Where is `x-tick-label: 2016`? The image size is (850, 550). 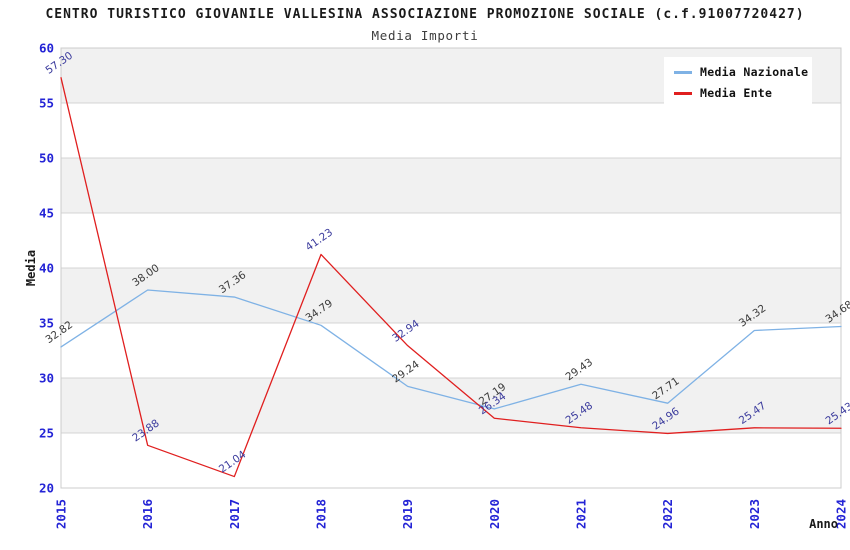 x-tick-label: 2016 is located at coordinates (147, 514).